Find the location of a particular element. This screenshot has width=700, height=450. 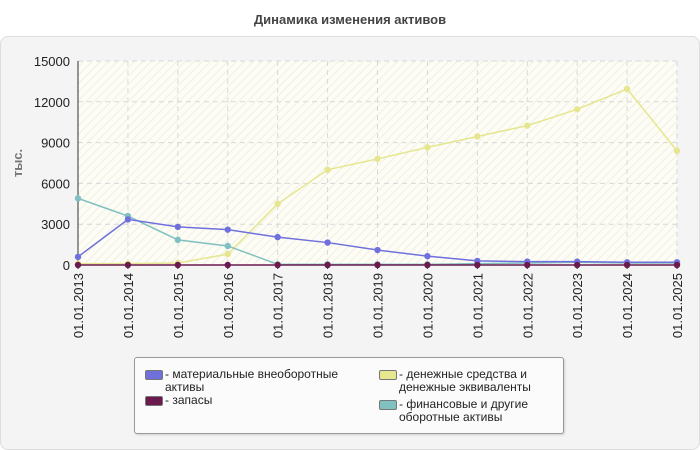

x-tick-label: 01.01.2018 is located at coordinates (328, 305).